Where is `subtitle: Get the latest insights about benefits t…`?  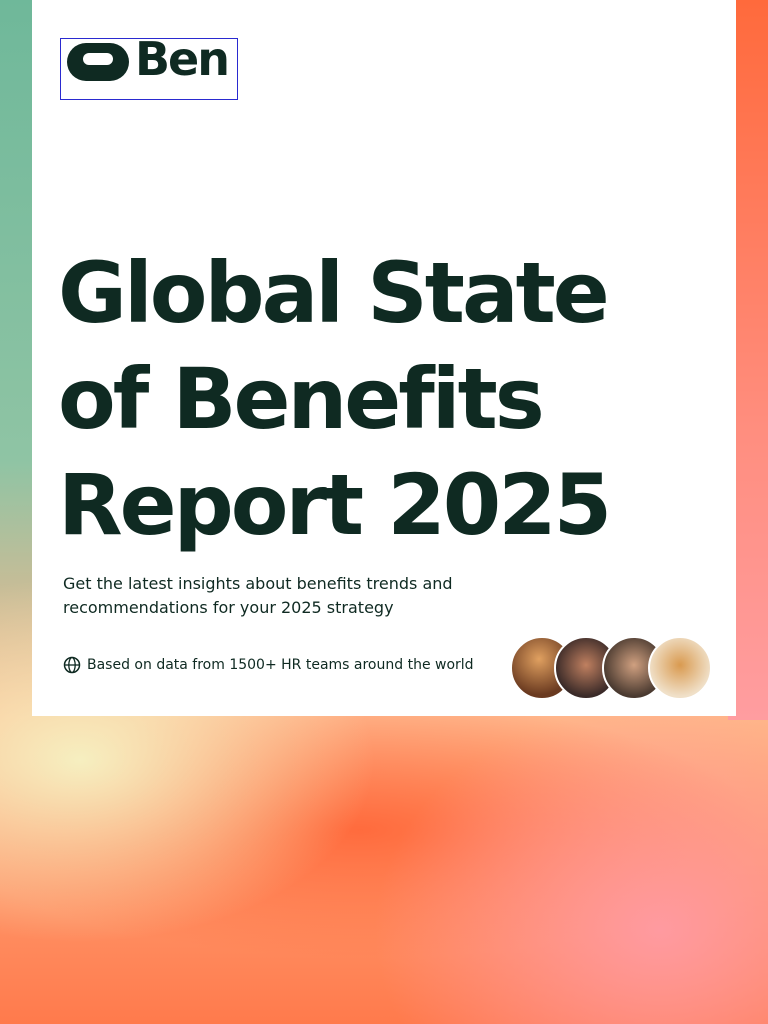
subtitle: Get the latest insights about benefits t… is located at coordinates (258, 595).